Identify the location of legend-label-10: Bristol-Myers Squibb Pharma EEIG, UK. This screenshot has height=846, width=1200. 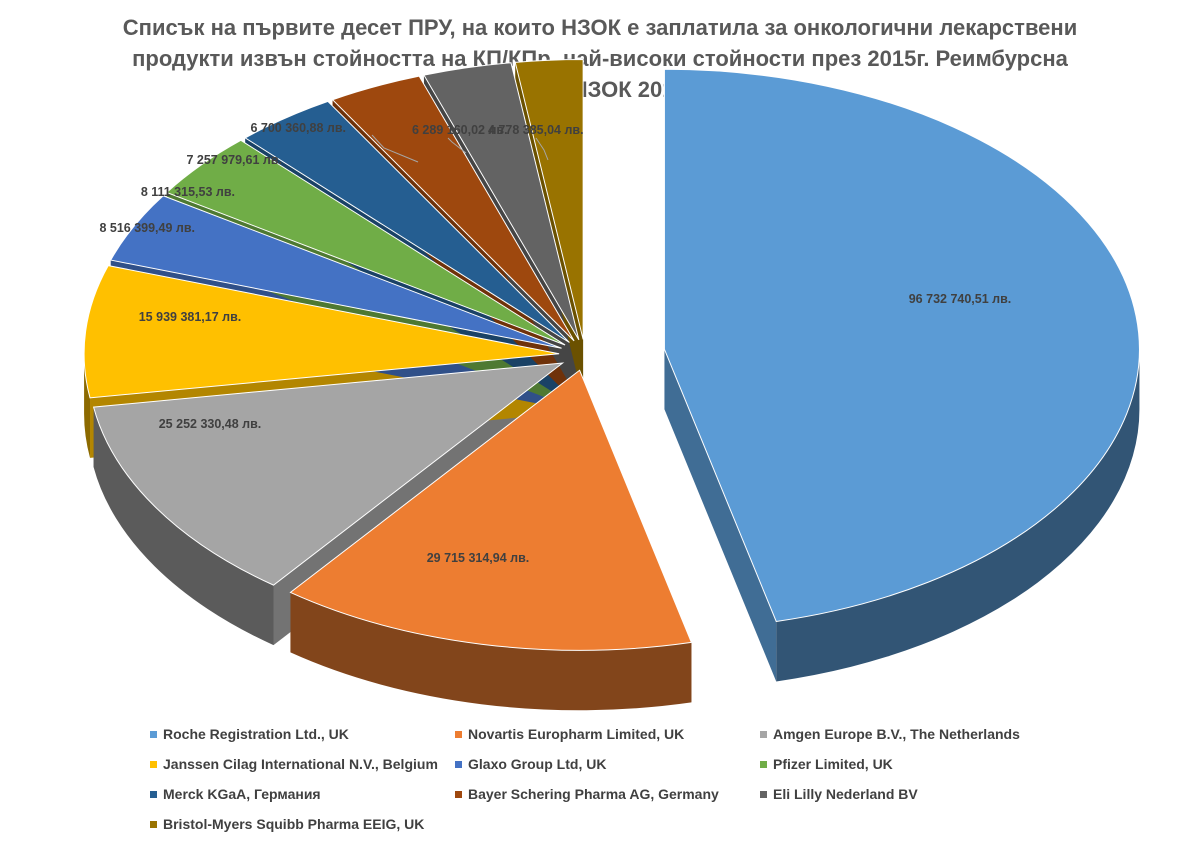
(294, 824).